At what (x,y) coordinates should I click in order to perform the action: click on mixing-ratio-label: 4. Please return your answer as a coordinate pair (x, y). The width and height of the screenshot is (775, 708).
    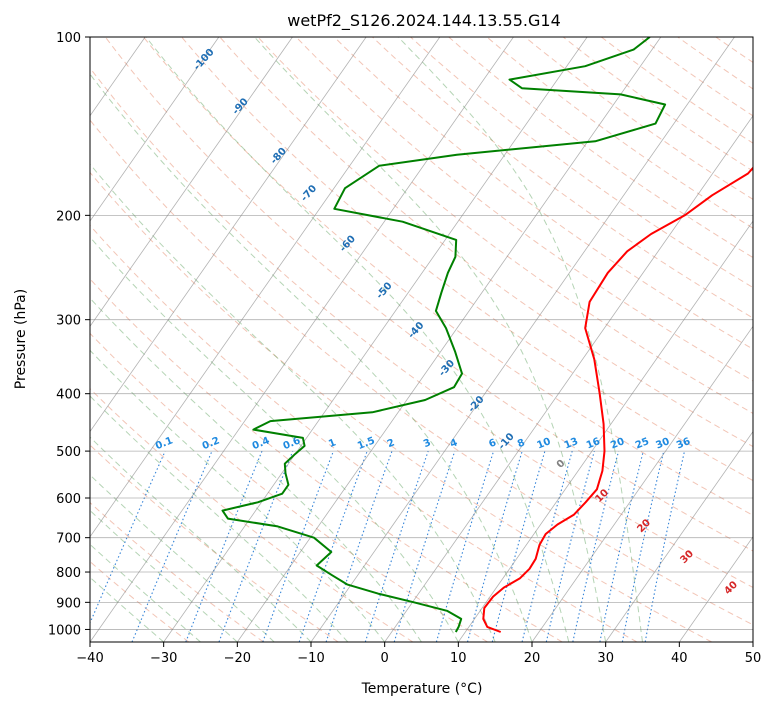
    Looking at the image, I should click on (454, 443).